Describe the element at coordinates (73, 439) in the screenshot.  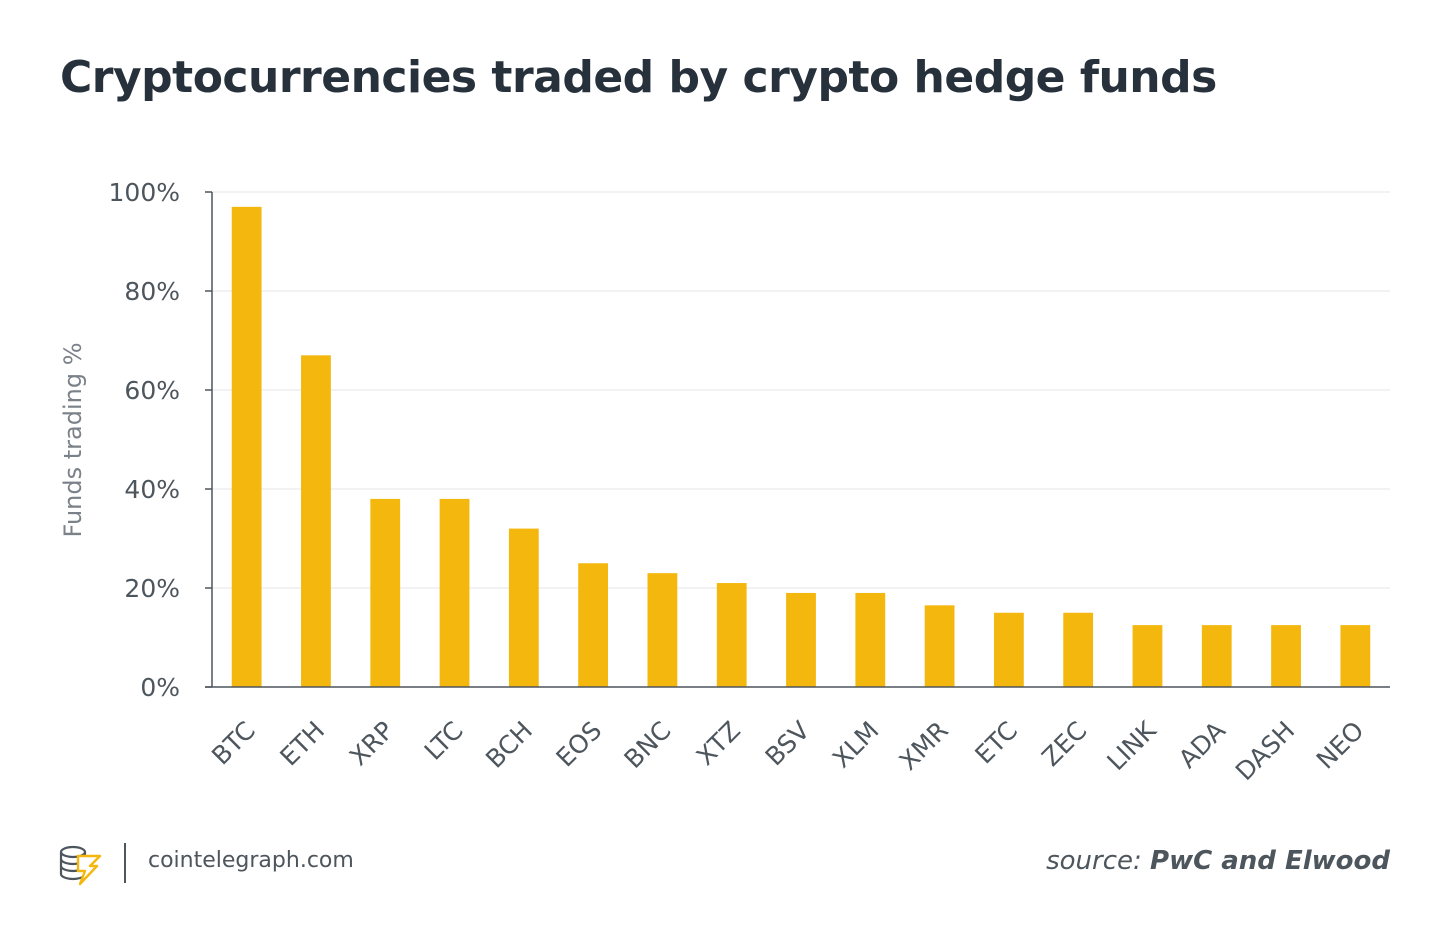
I see `y-axis-label: Funds trading %` at that location.